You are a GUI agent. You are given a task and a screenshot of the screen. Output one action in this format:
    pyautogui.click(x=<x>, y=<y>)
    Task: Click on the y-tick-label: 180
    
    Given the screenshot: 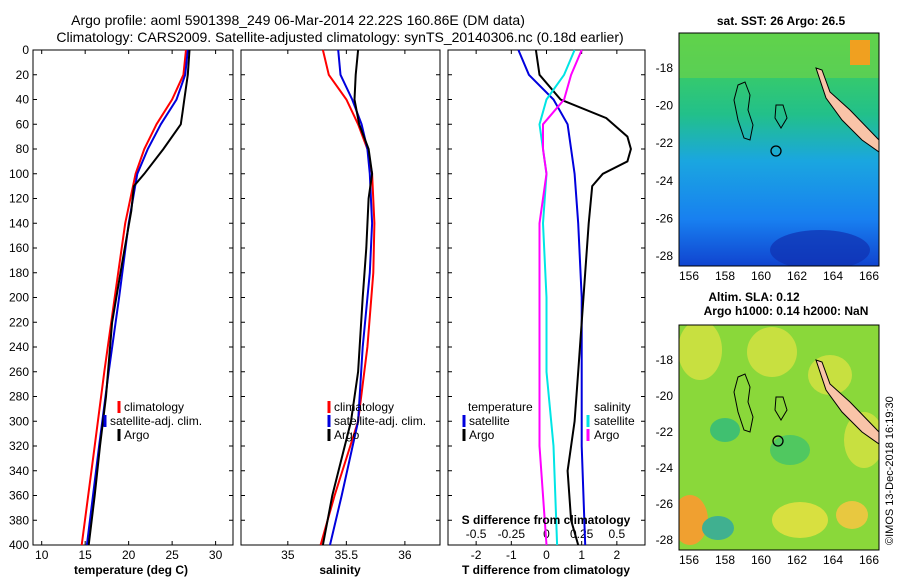 What is the action you would take?
    pyautogui.click(x=19, y=273)
    